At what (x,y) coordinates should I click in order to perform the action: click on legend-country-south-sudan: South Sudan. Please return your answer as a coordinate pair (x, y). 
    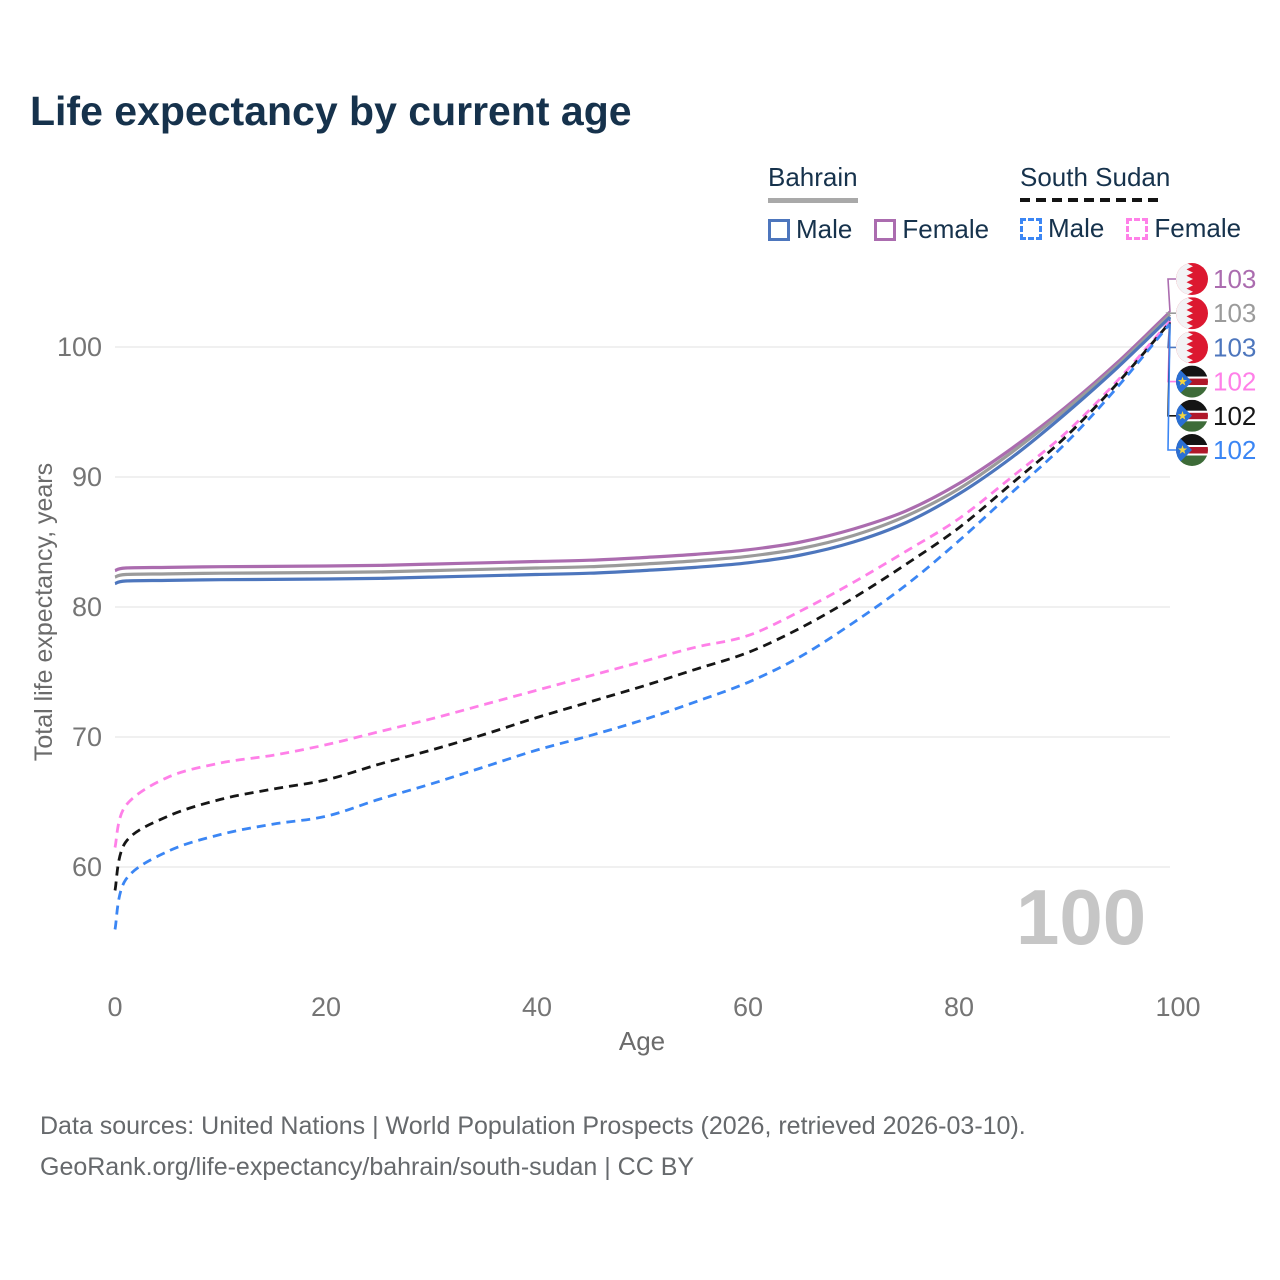
    Looking at the image, I should click on (1095, 177).